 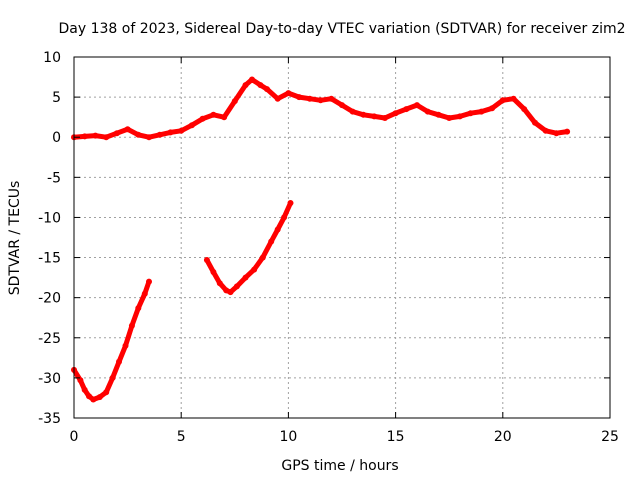 What do you see at coordinates (339, 466) in the screenshot?
I see `x-axis-label: GPS time / hours` at bounding box center [339, 466].